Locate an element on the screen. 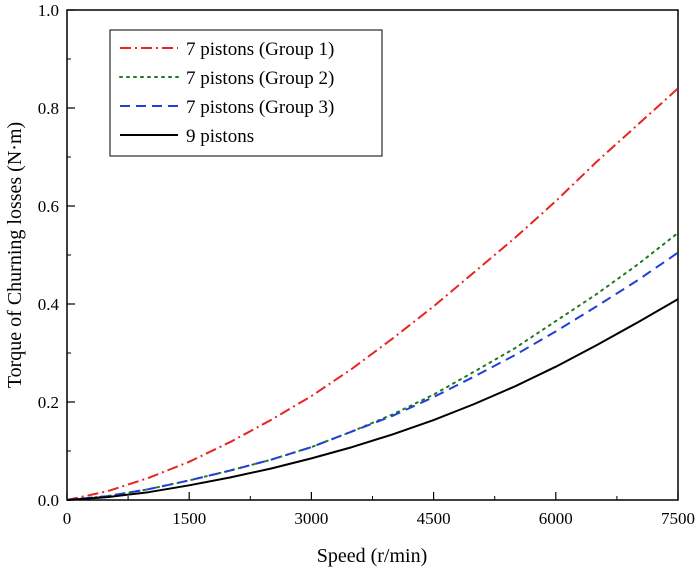 The width and height of the screenshot is (700, 575). legend-label: 7 pistons (Group 3) is located at coordinates (260, 107).